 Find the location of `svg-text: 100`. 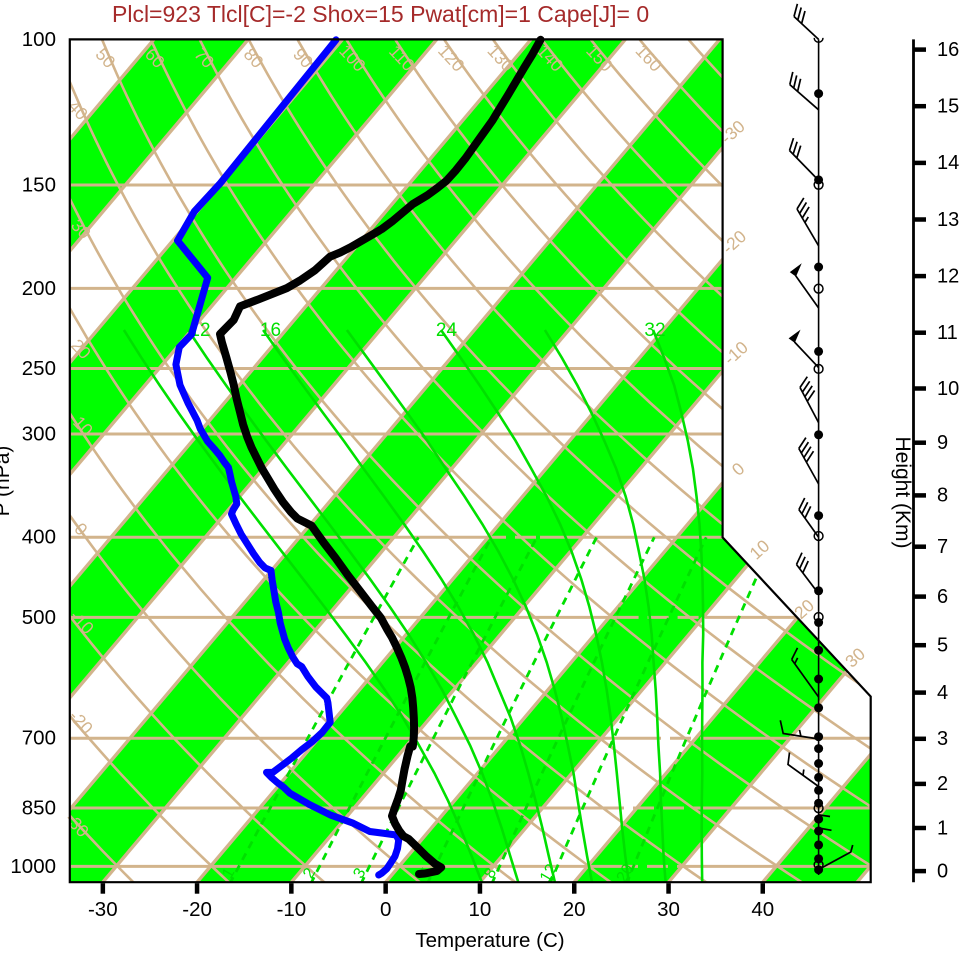

svg-text: 100 is located at coordinates (39, 39).